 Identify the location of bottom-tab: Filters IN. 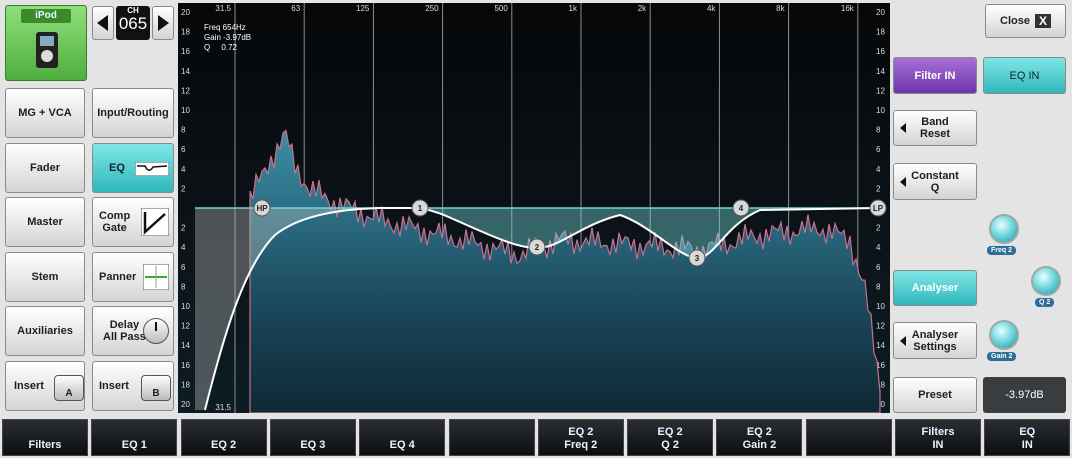
(938, 437).